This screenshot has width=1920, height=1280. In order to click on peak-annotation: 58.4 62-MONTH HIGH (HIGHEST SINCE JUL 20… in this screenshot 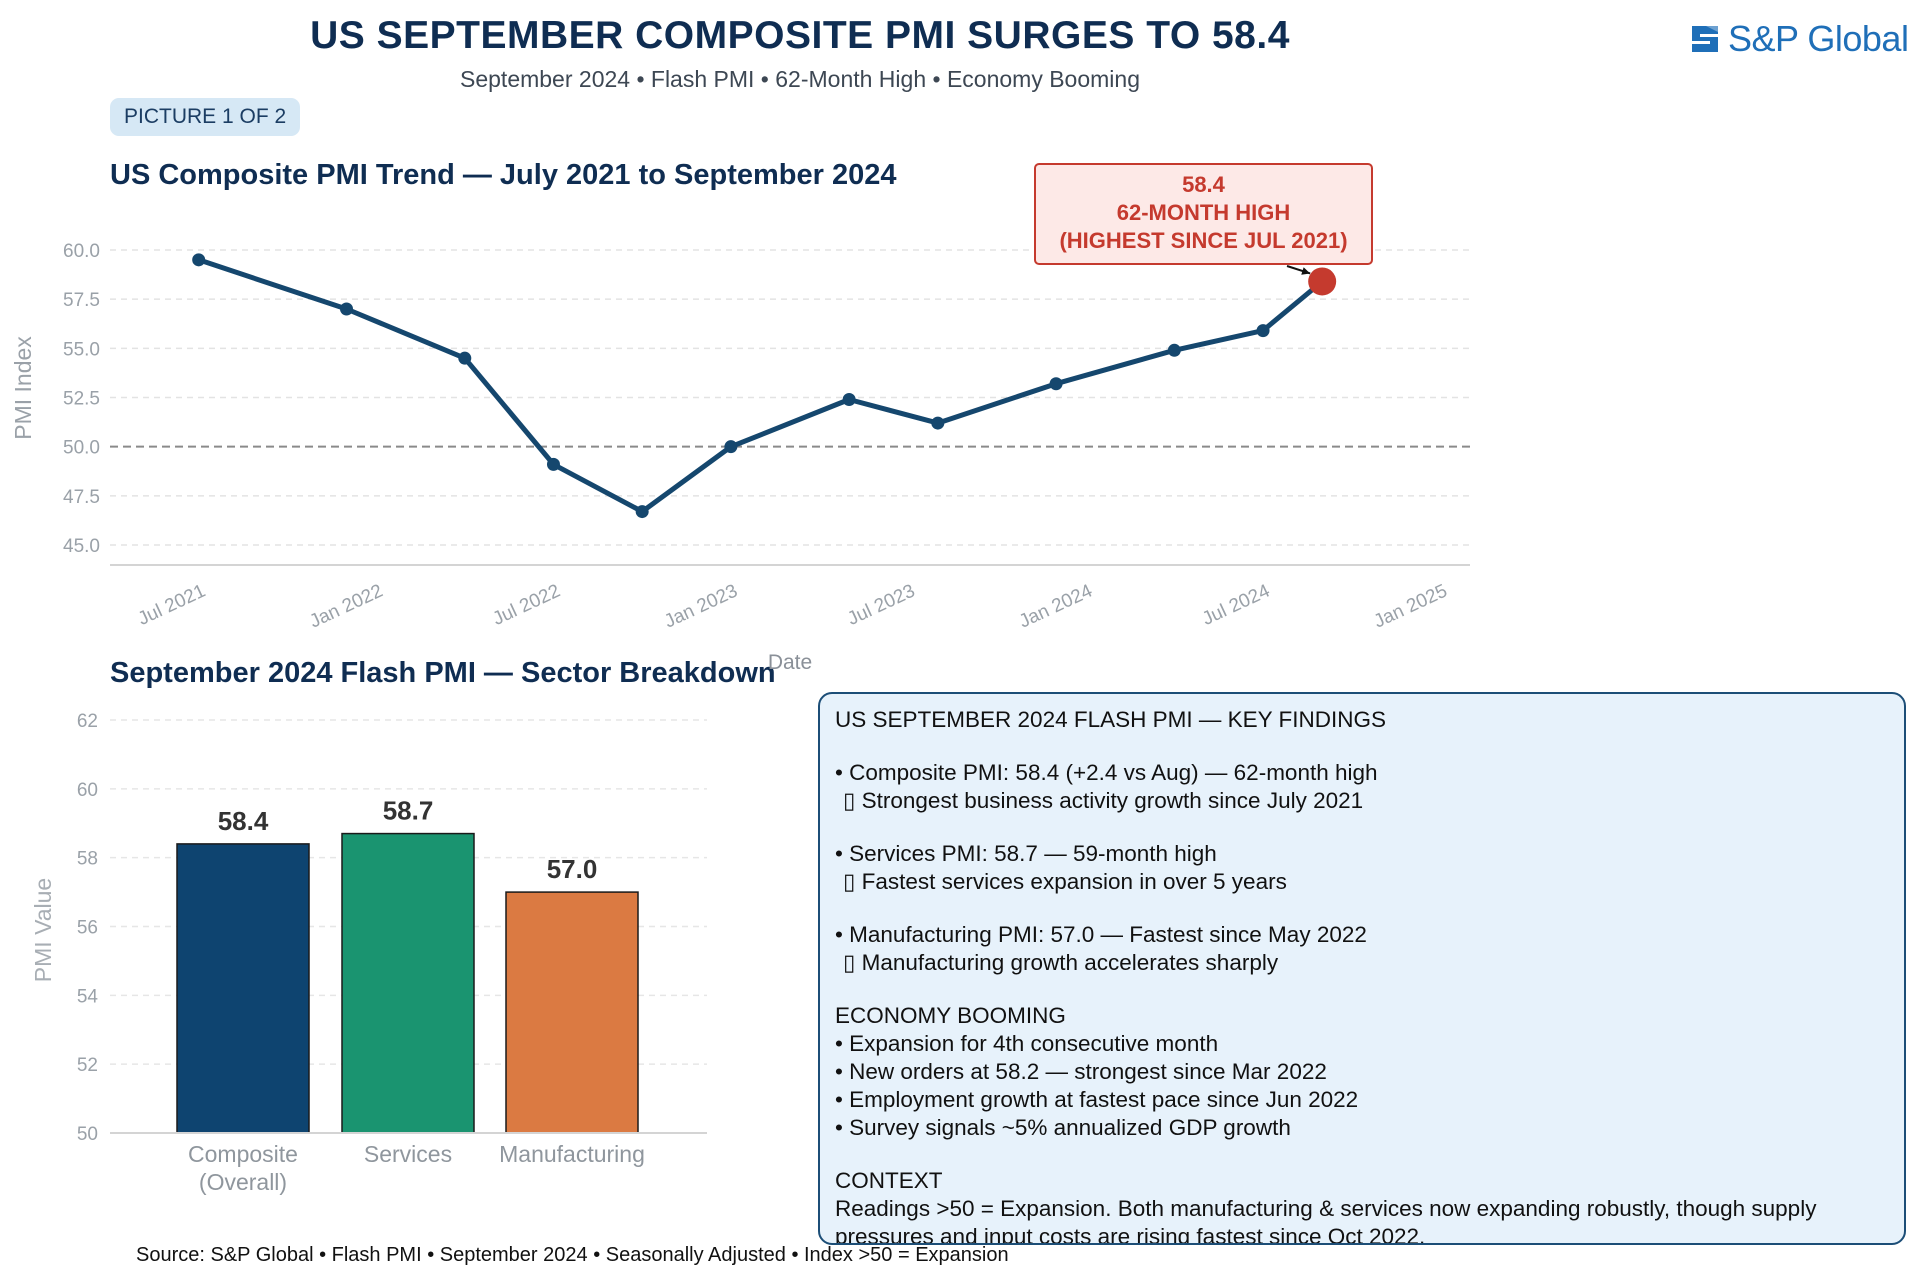, I will do `click(1203, 219)`.